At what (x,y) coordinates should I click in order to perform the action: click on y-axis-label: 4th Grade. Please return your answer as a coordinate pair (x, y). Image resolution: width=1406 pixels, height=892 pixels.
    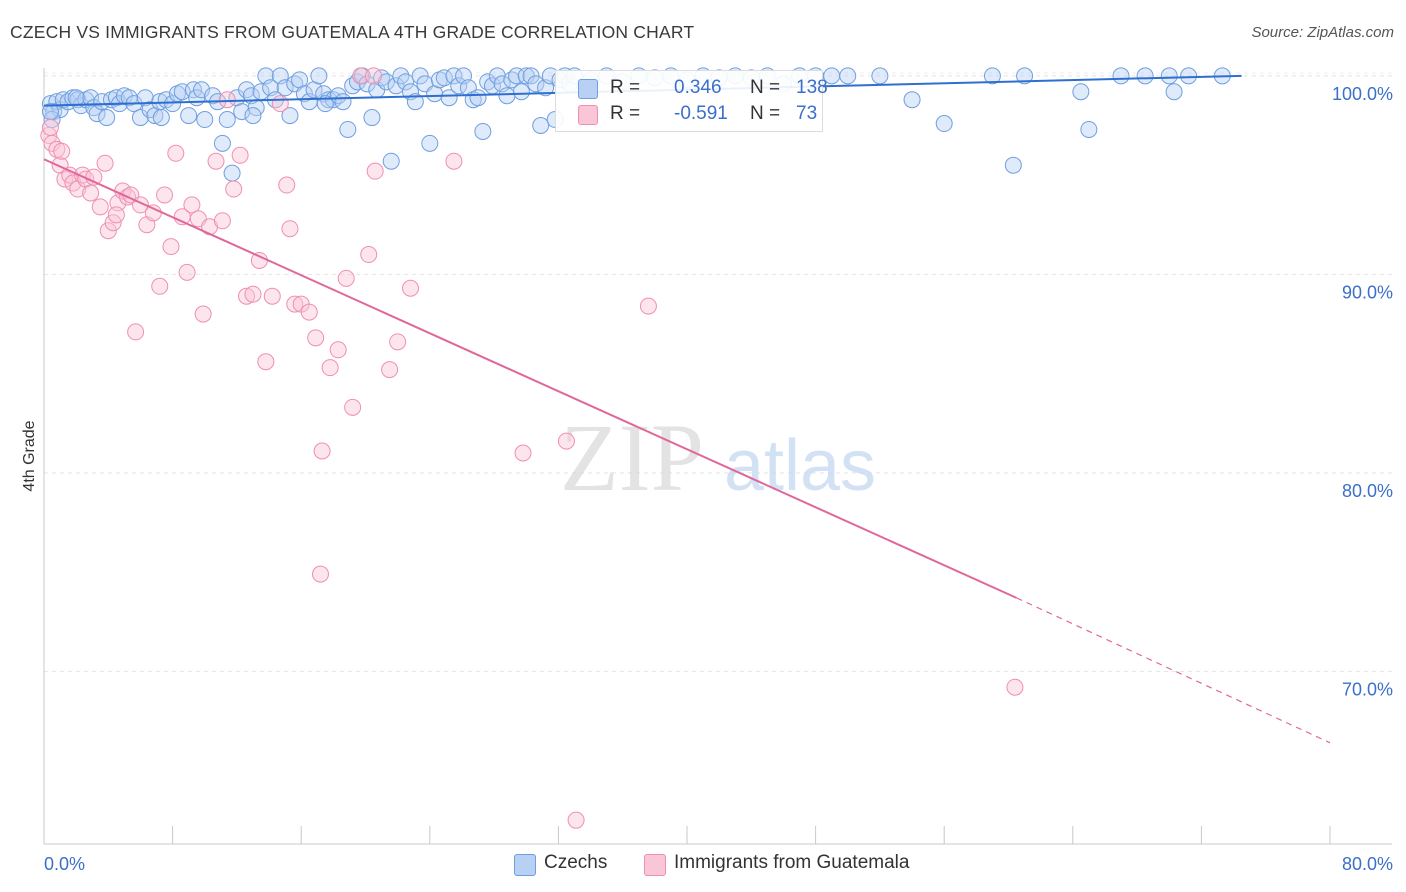
    Looking at the image, I should click on (29, 455).